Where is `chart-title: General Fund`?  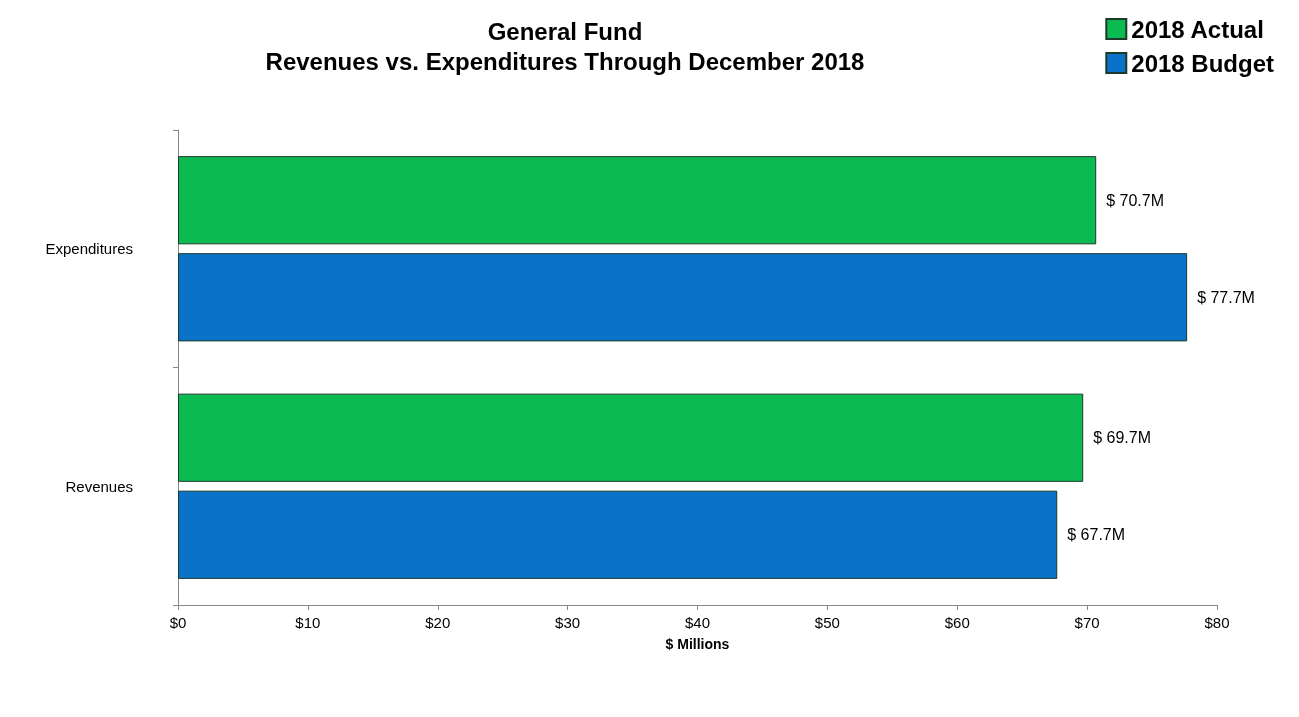
chart-title: General Fund is located at coordinates (565, 31).